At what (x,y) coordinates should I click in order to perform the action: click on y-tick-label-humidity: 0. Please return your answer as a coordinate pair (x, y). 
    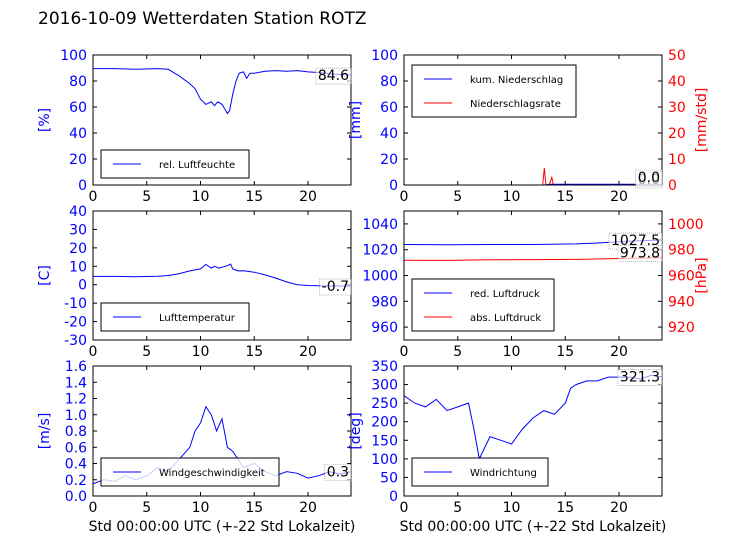
    Looking at the image, I should click on (82, 186).